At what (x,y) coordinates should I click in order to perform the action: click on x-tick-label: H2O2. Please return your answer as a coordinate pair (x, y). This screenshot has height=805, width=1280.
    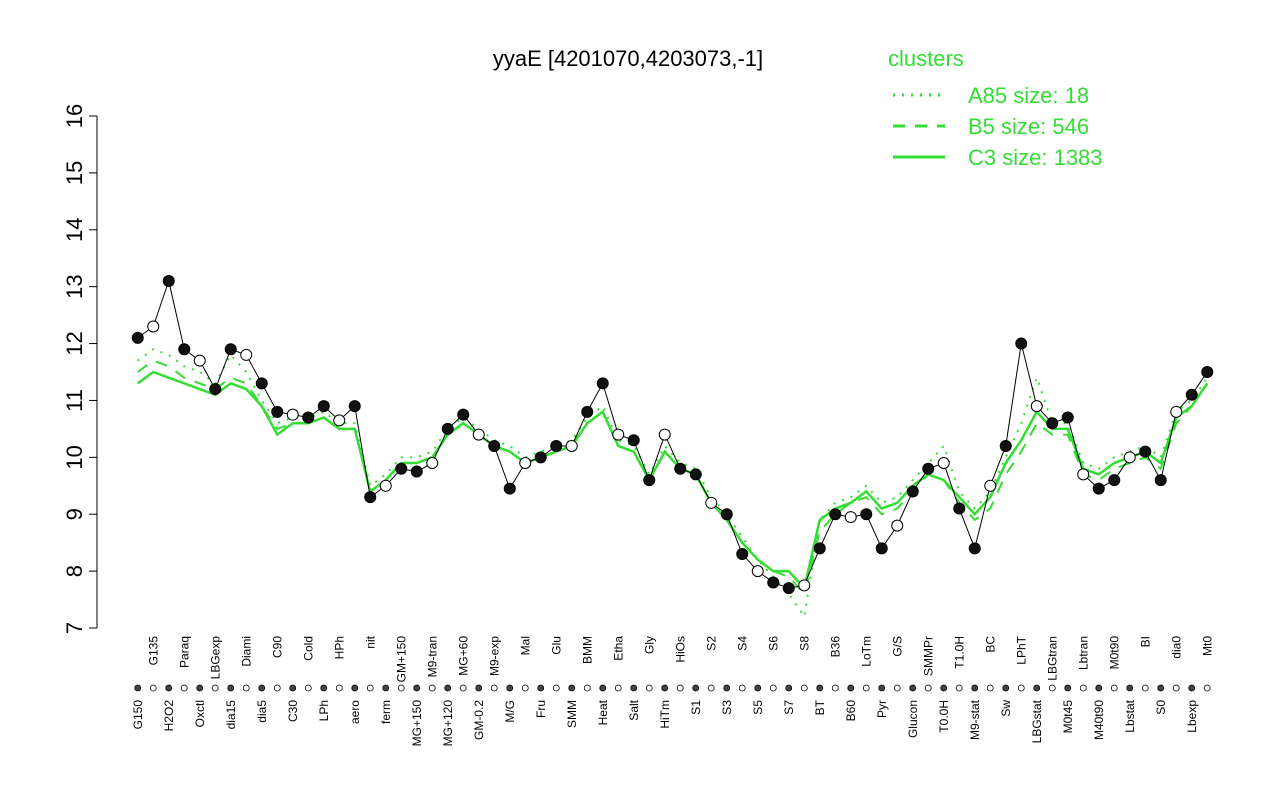
    Looking at the image, I should click on (169, 716).